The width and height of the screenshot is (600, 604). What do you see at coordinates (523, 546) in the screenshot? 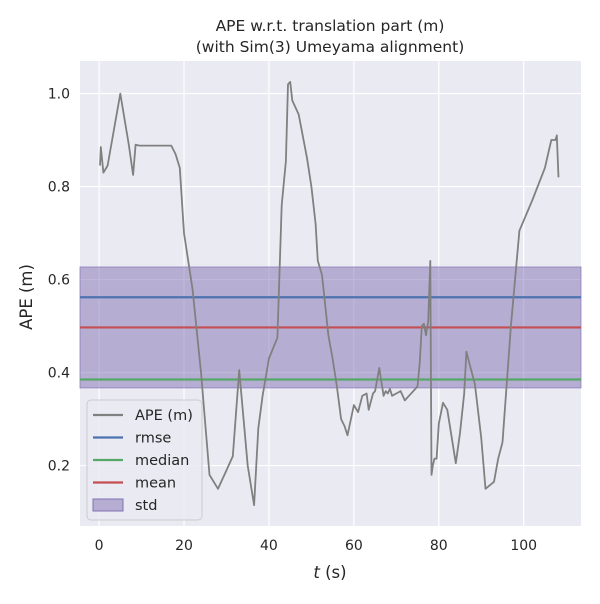
I see `x-tick-label: 100` at bounding box center [523, 546].